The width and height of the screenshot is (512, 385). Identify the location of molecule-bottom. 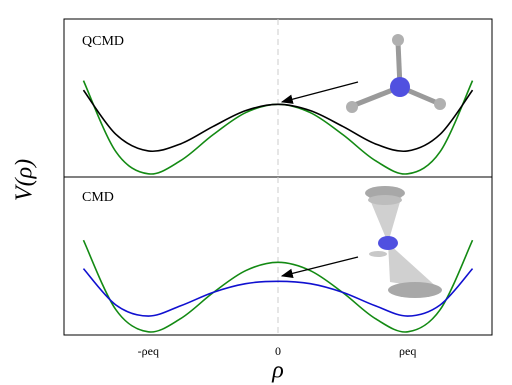
(403, 242).